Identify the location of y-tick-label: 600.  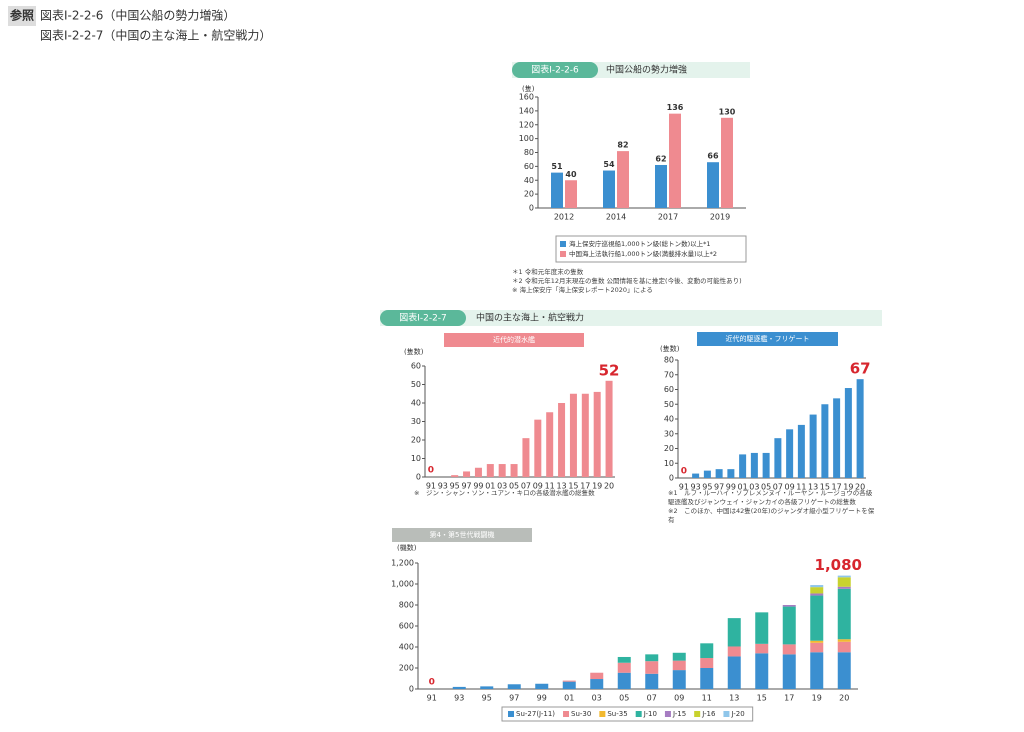
(406, 626).